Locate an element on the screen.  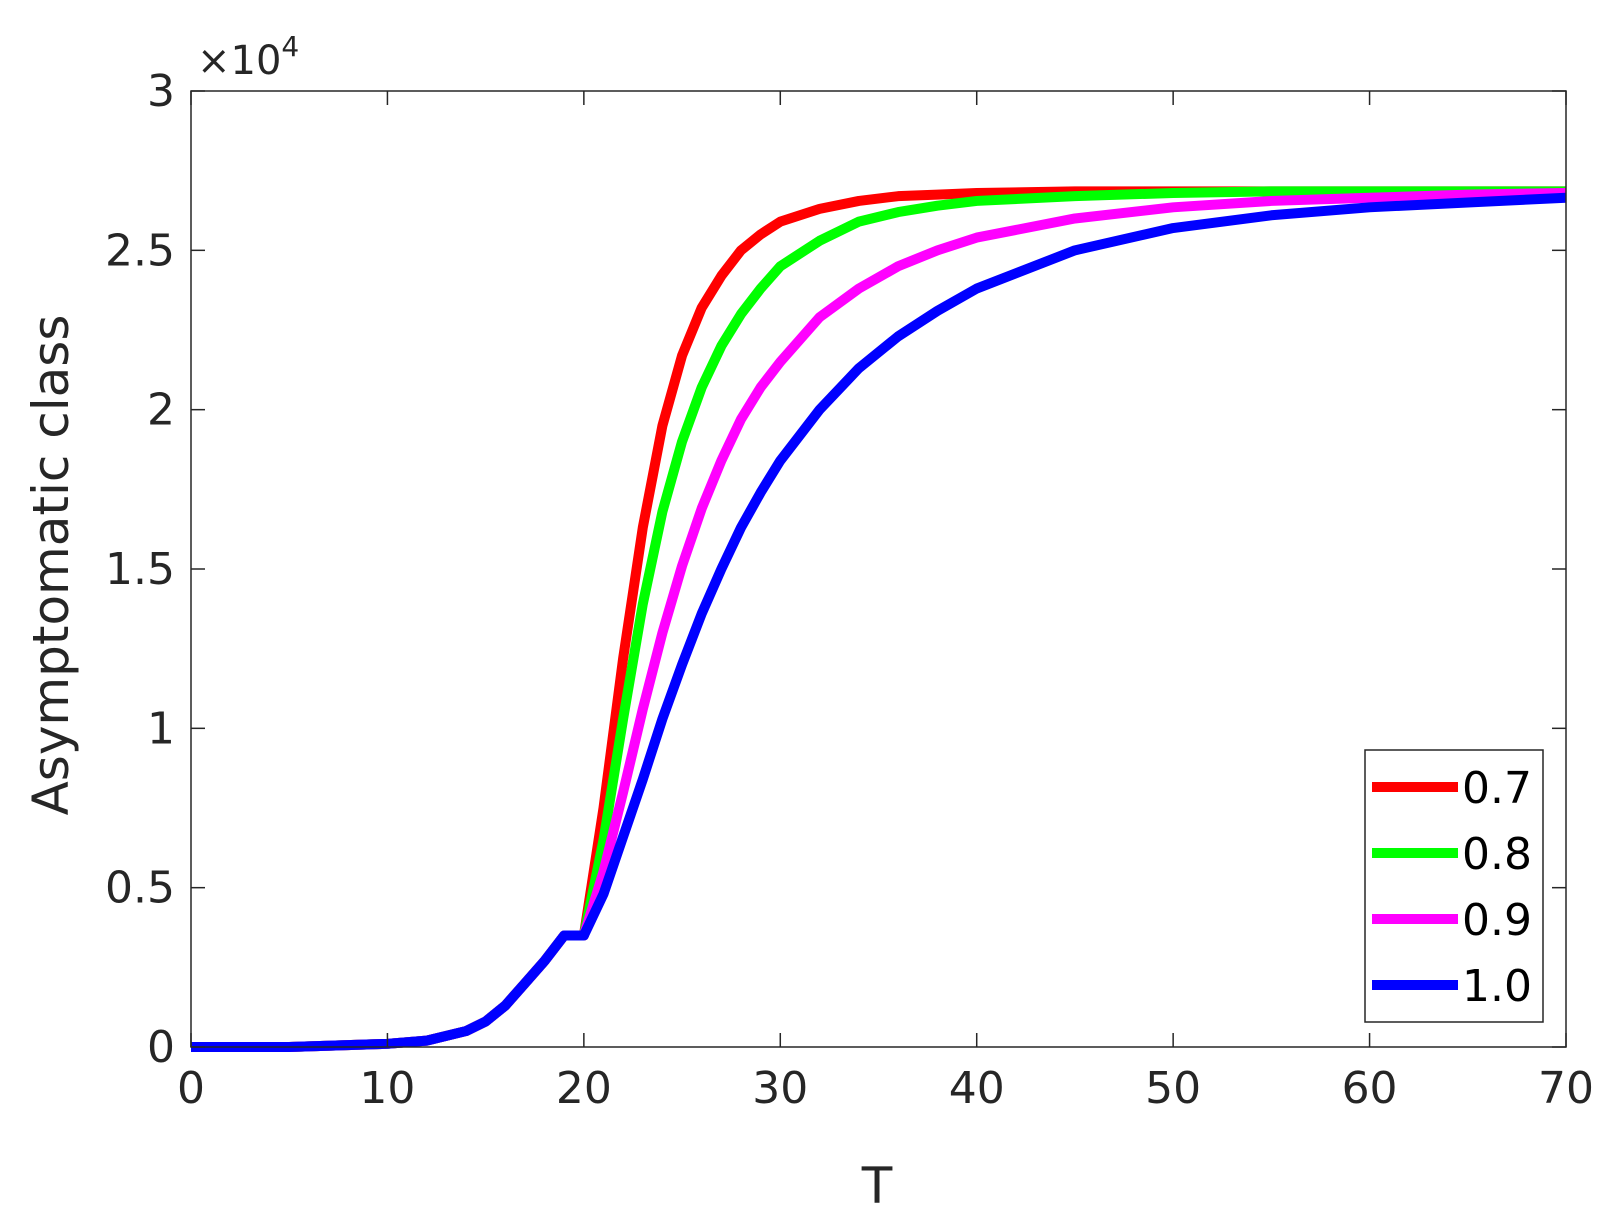
x-tick-label: 60 is located at coordinates (1370, 1088).